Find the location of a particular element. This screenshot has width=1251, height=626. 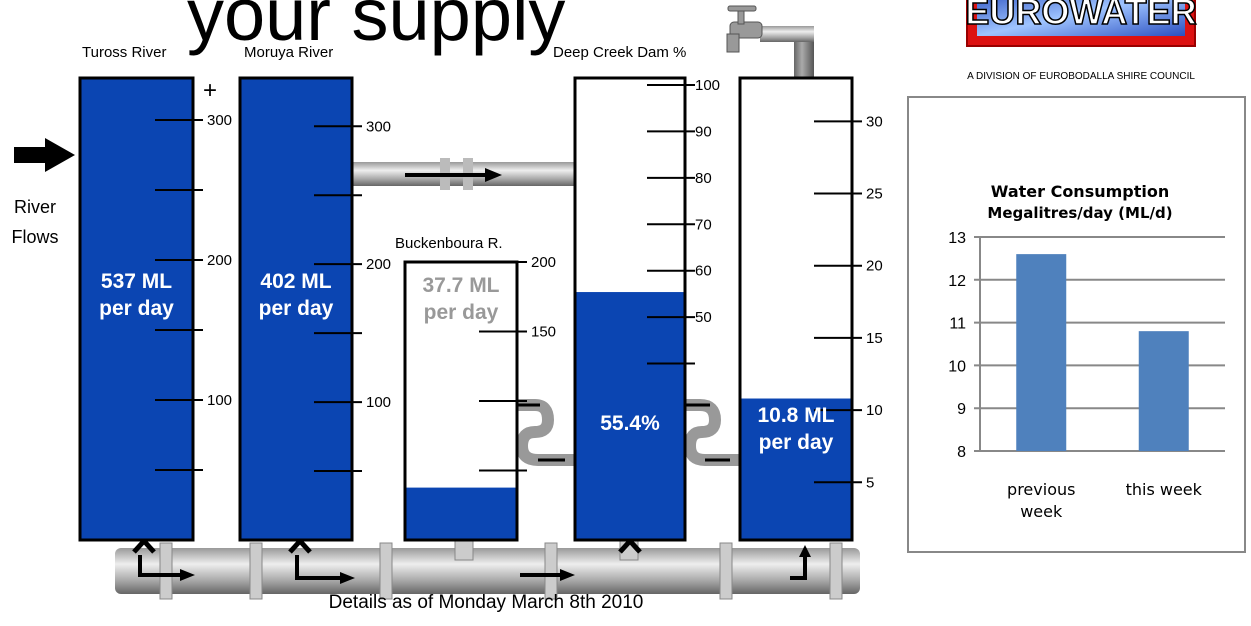

flow-arrow-heads is located at coordinates (495, 564).